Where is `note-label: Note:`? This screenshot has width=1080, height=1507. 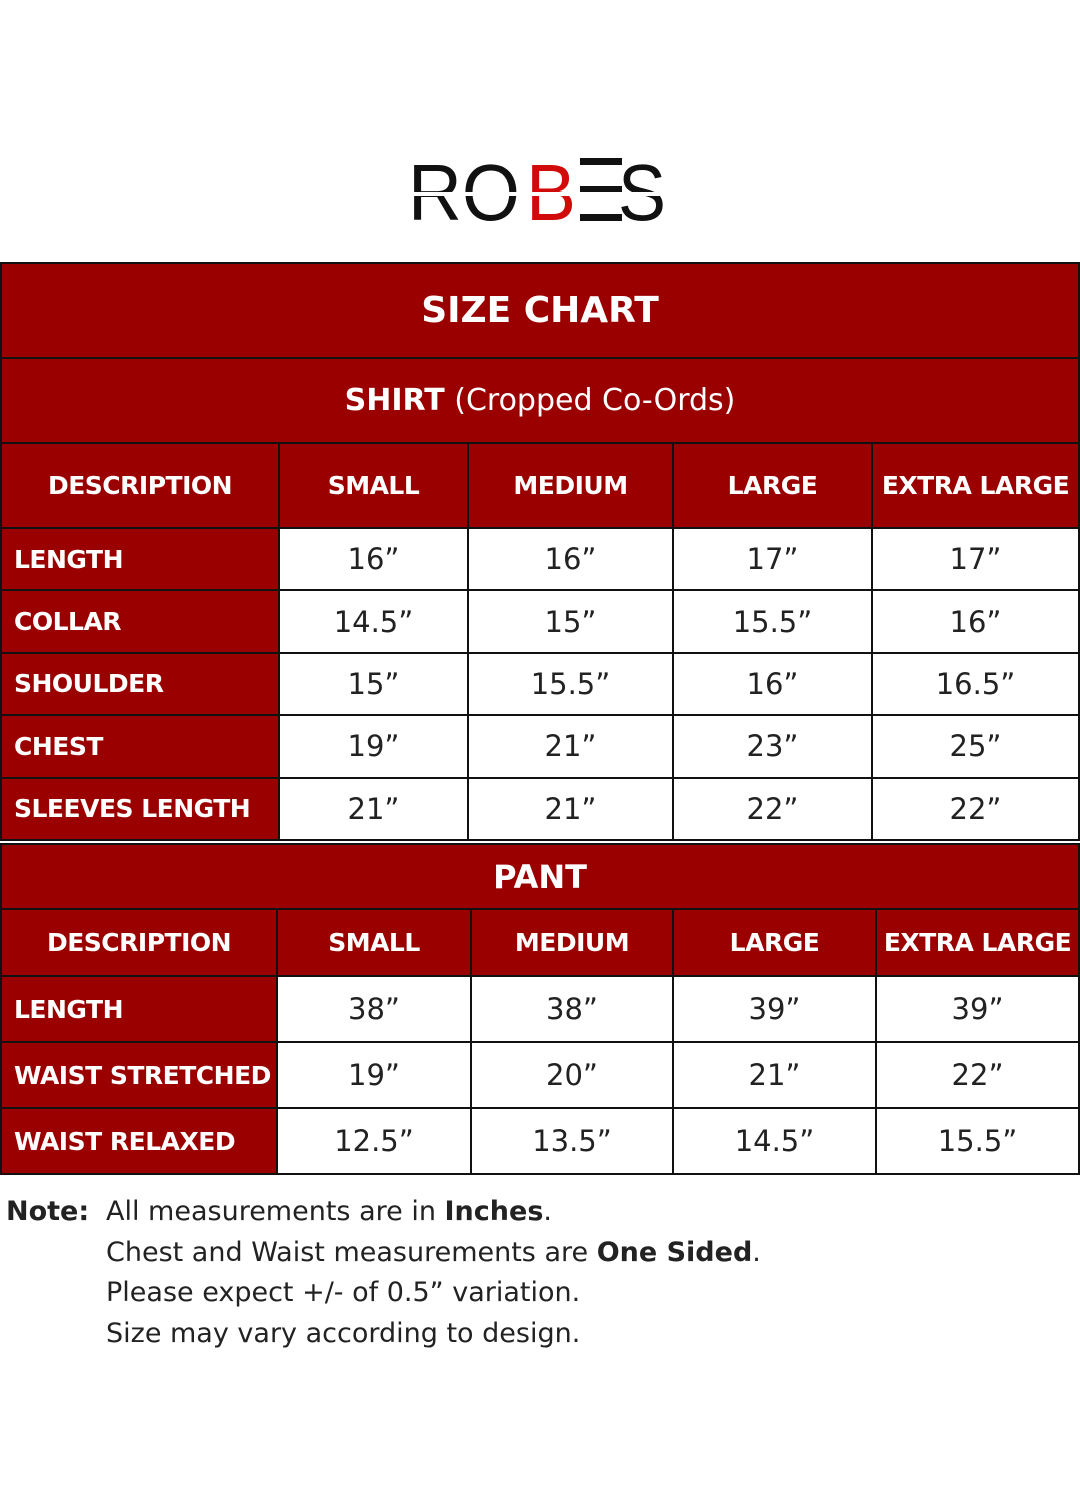
note-label: Note: is located at coordinates (48, 1211).